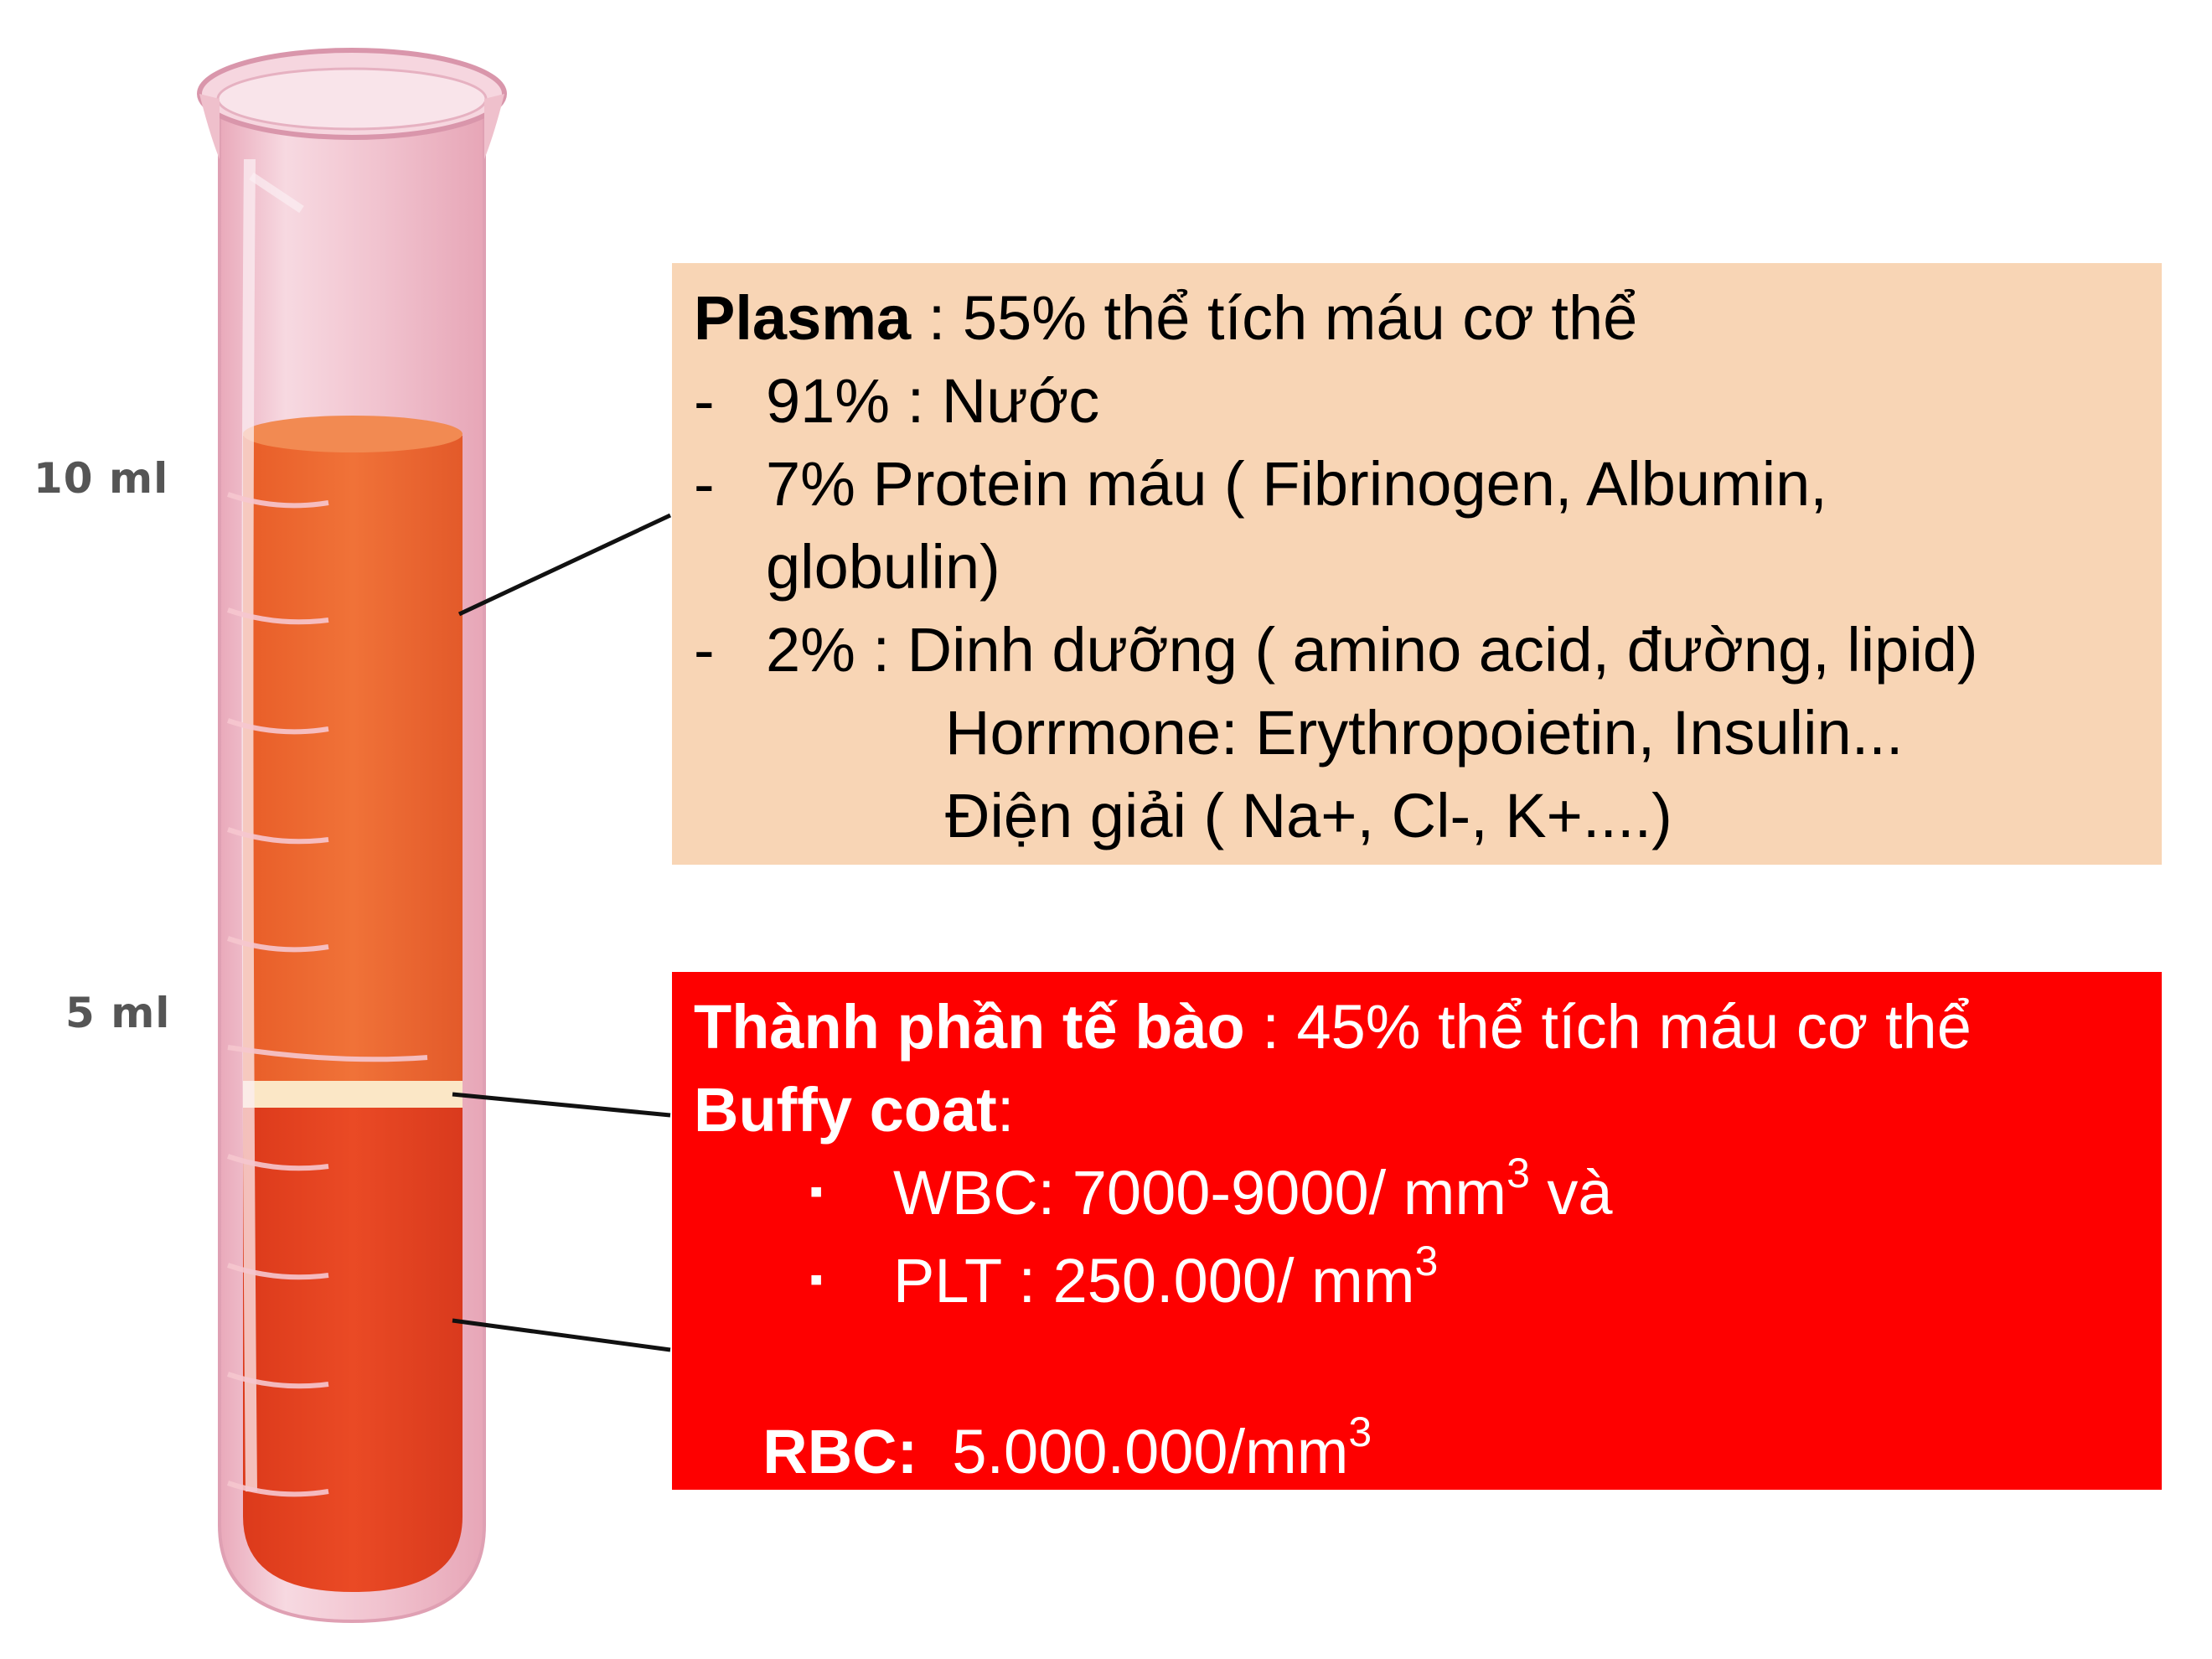  I want to click on rbc-superscript: 3, so click(1360, 1431).